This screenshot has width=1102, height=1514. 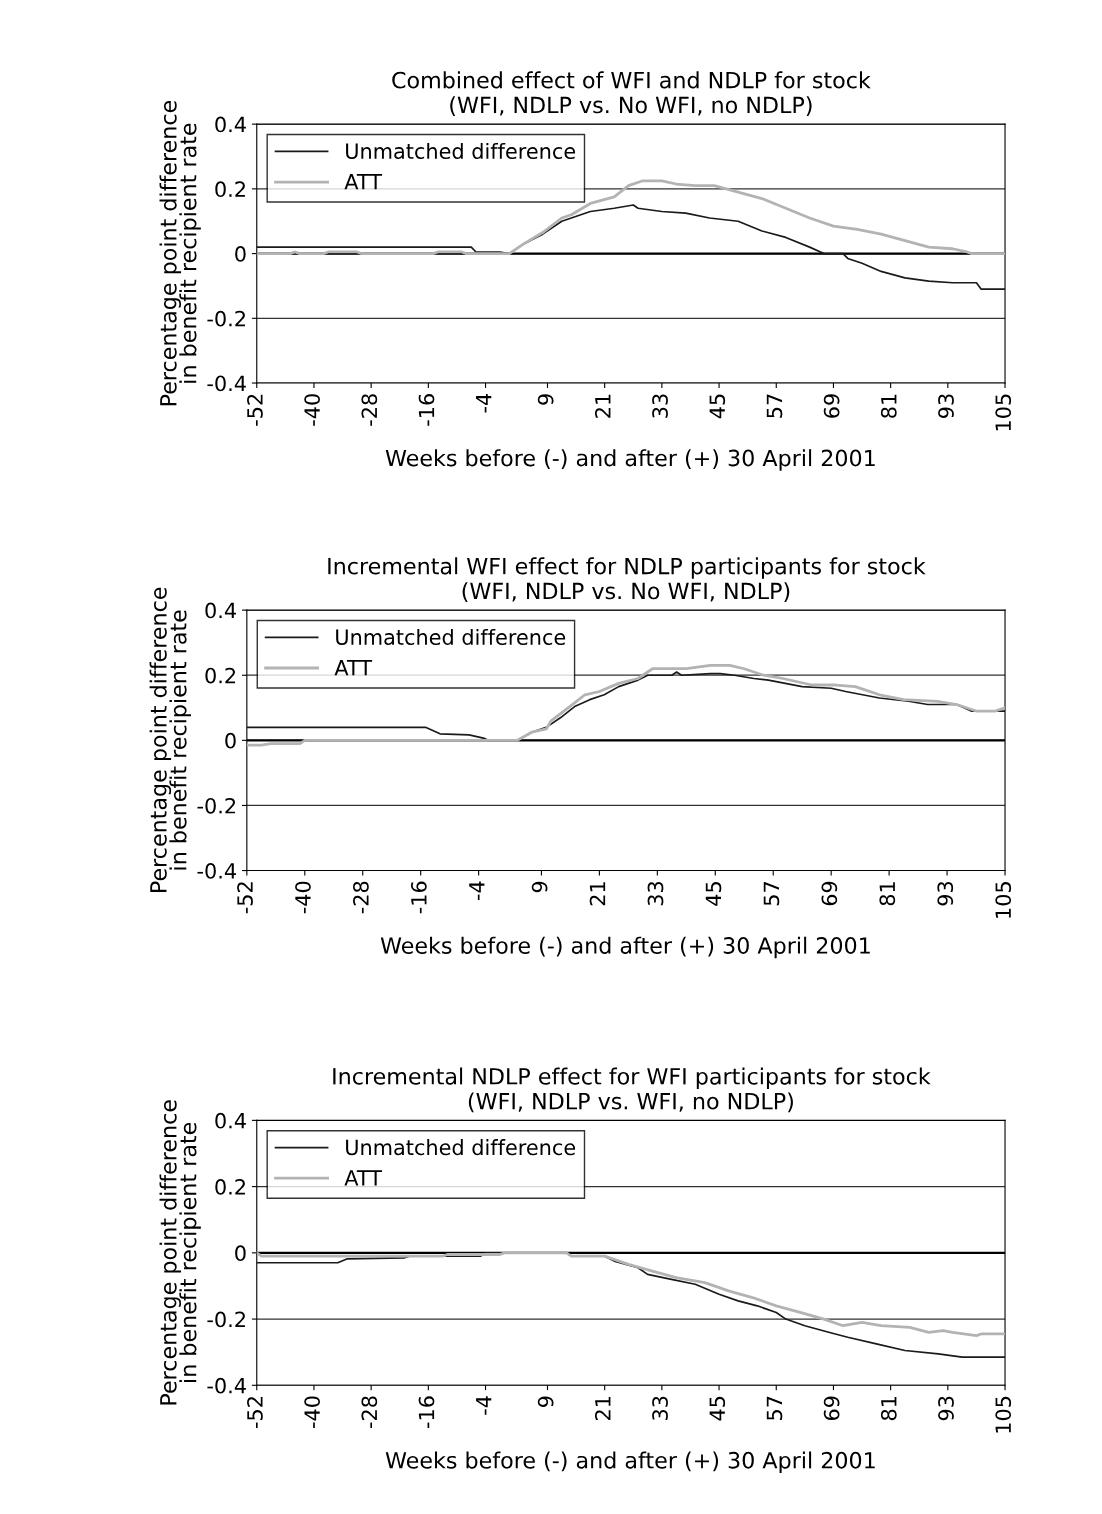 I want to click on chart-title: Incremental WFI effect for NDLP participants for stock (WFI, NDLP vs. No WFI, NDLP), so click(x=627, y=579).